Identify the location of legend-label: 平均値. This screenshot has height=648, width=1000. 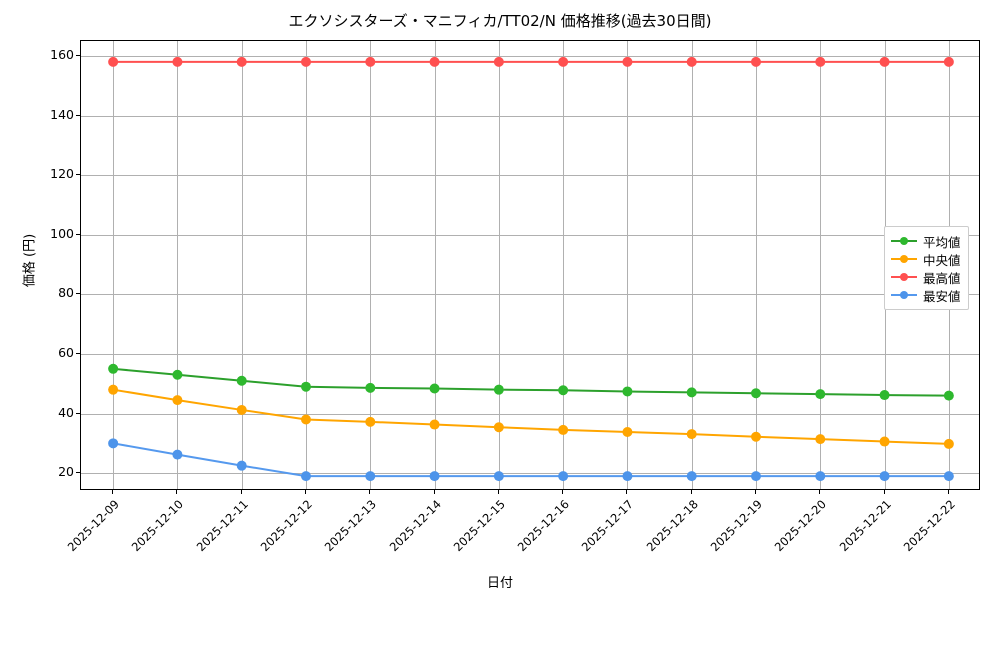
(942, 242).